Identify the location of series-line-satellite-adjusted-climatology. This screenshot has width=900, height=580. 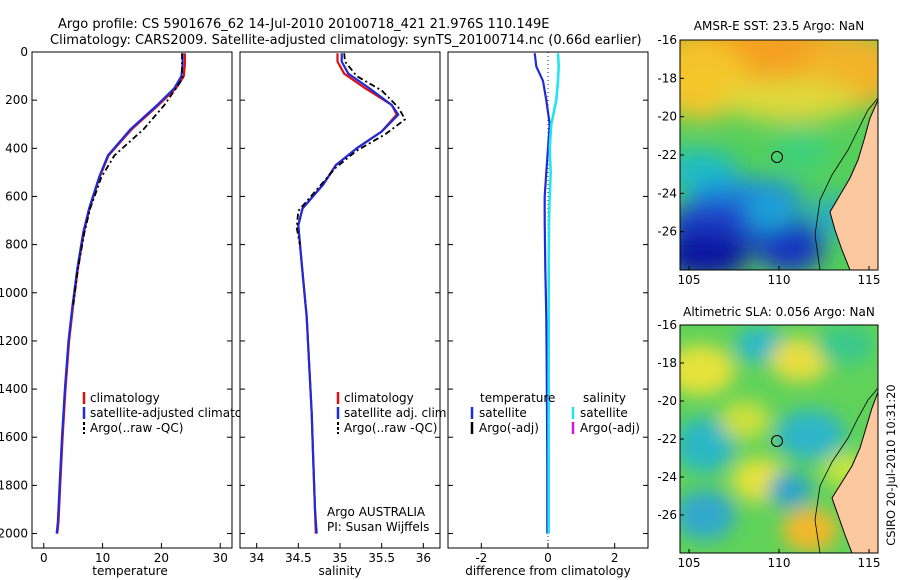
(119, 293).